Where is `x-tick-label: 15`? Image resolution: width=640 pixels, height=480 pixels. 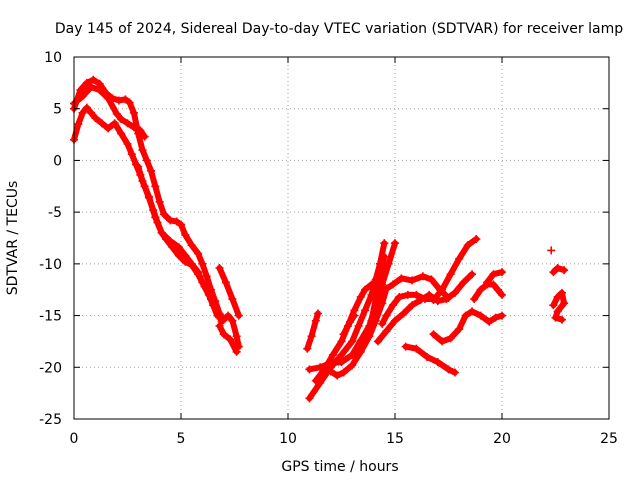
x-tick-label: 15 is located at coordinates (395, 439).